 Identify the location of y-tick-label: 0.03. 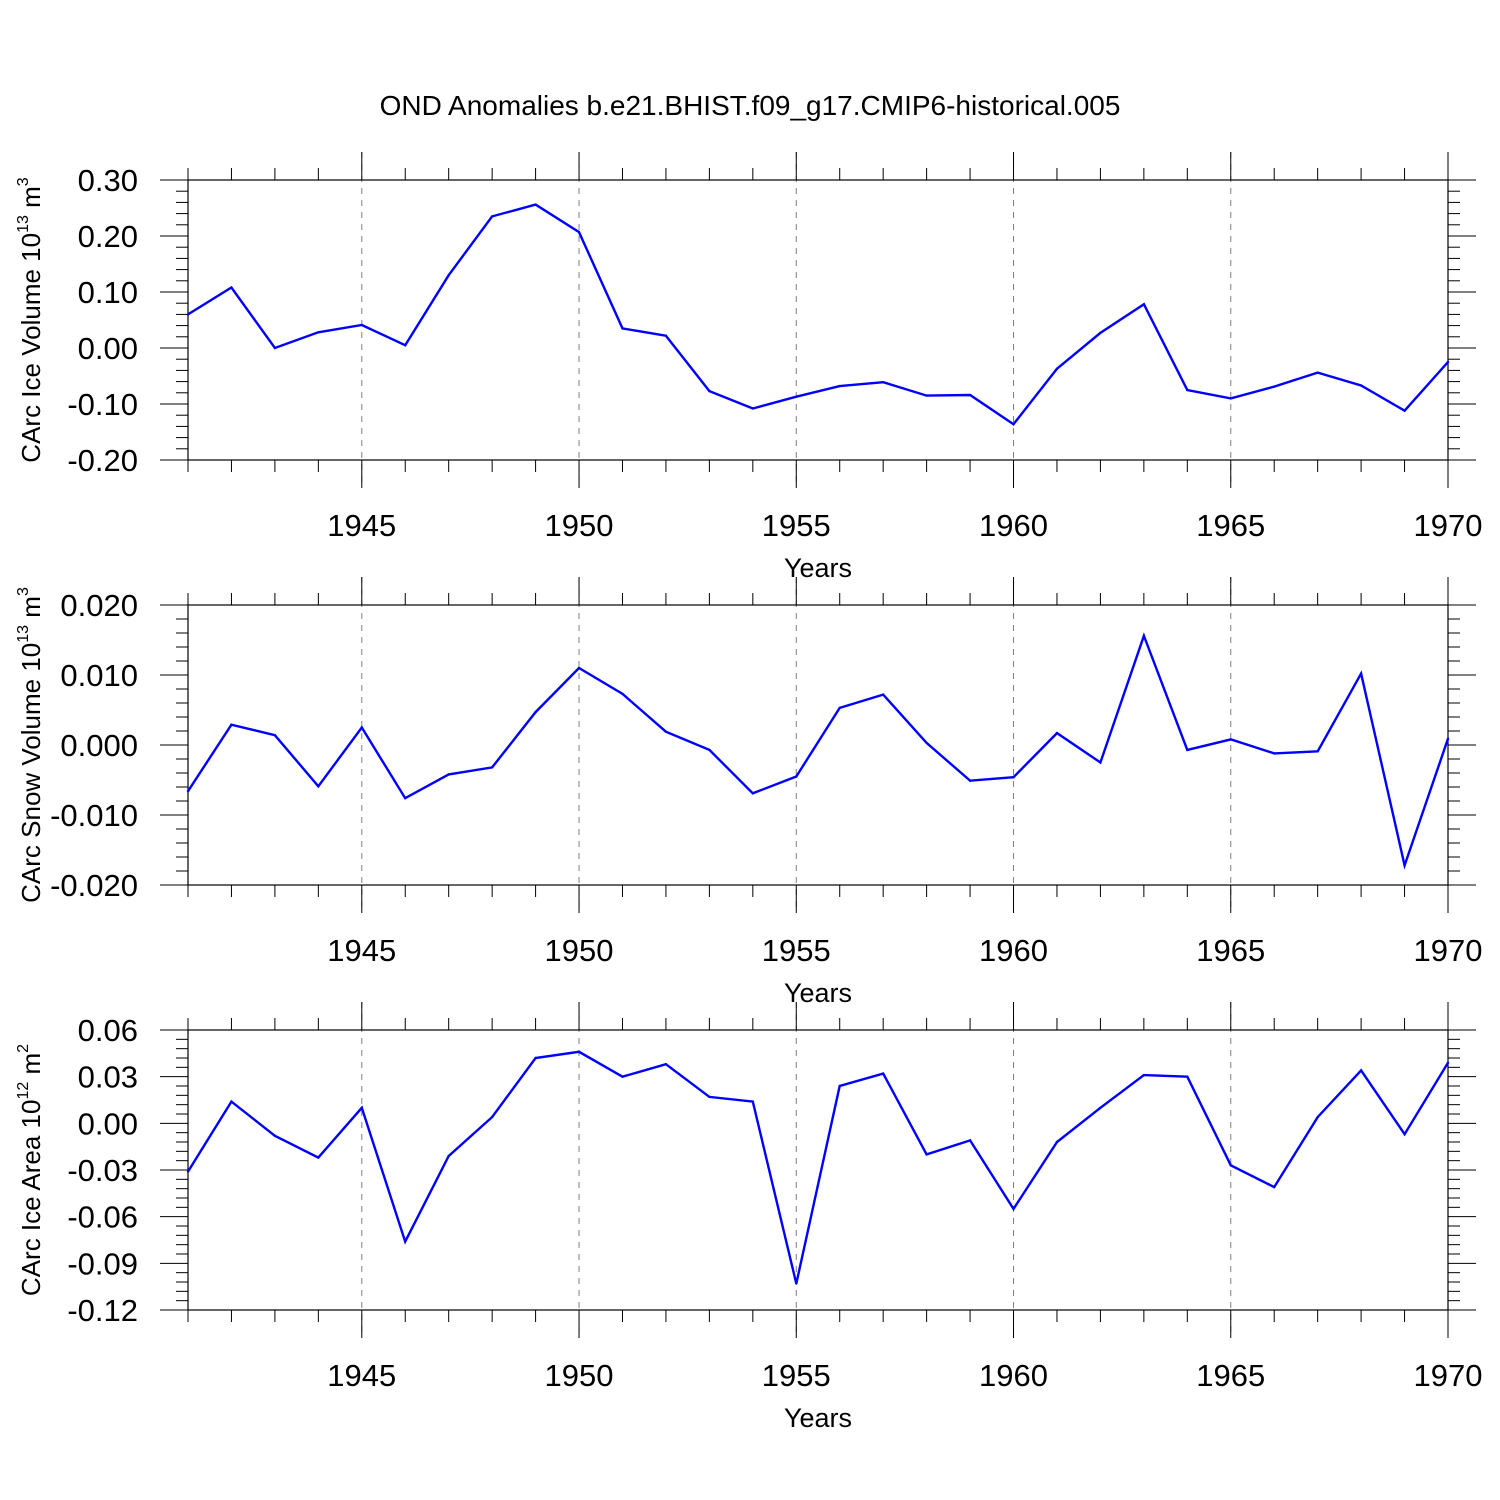
(108, 1077).